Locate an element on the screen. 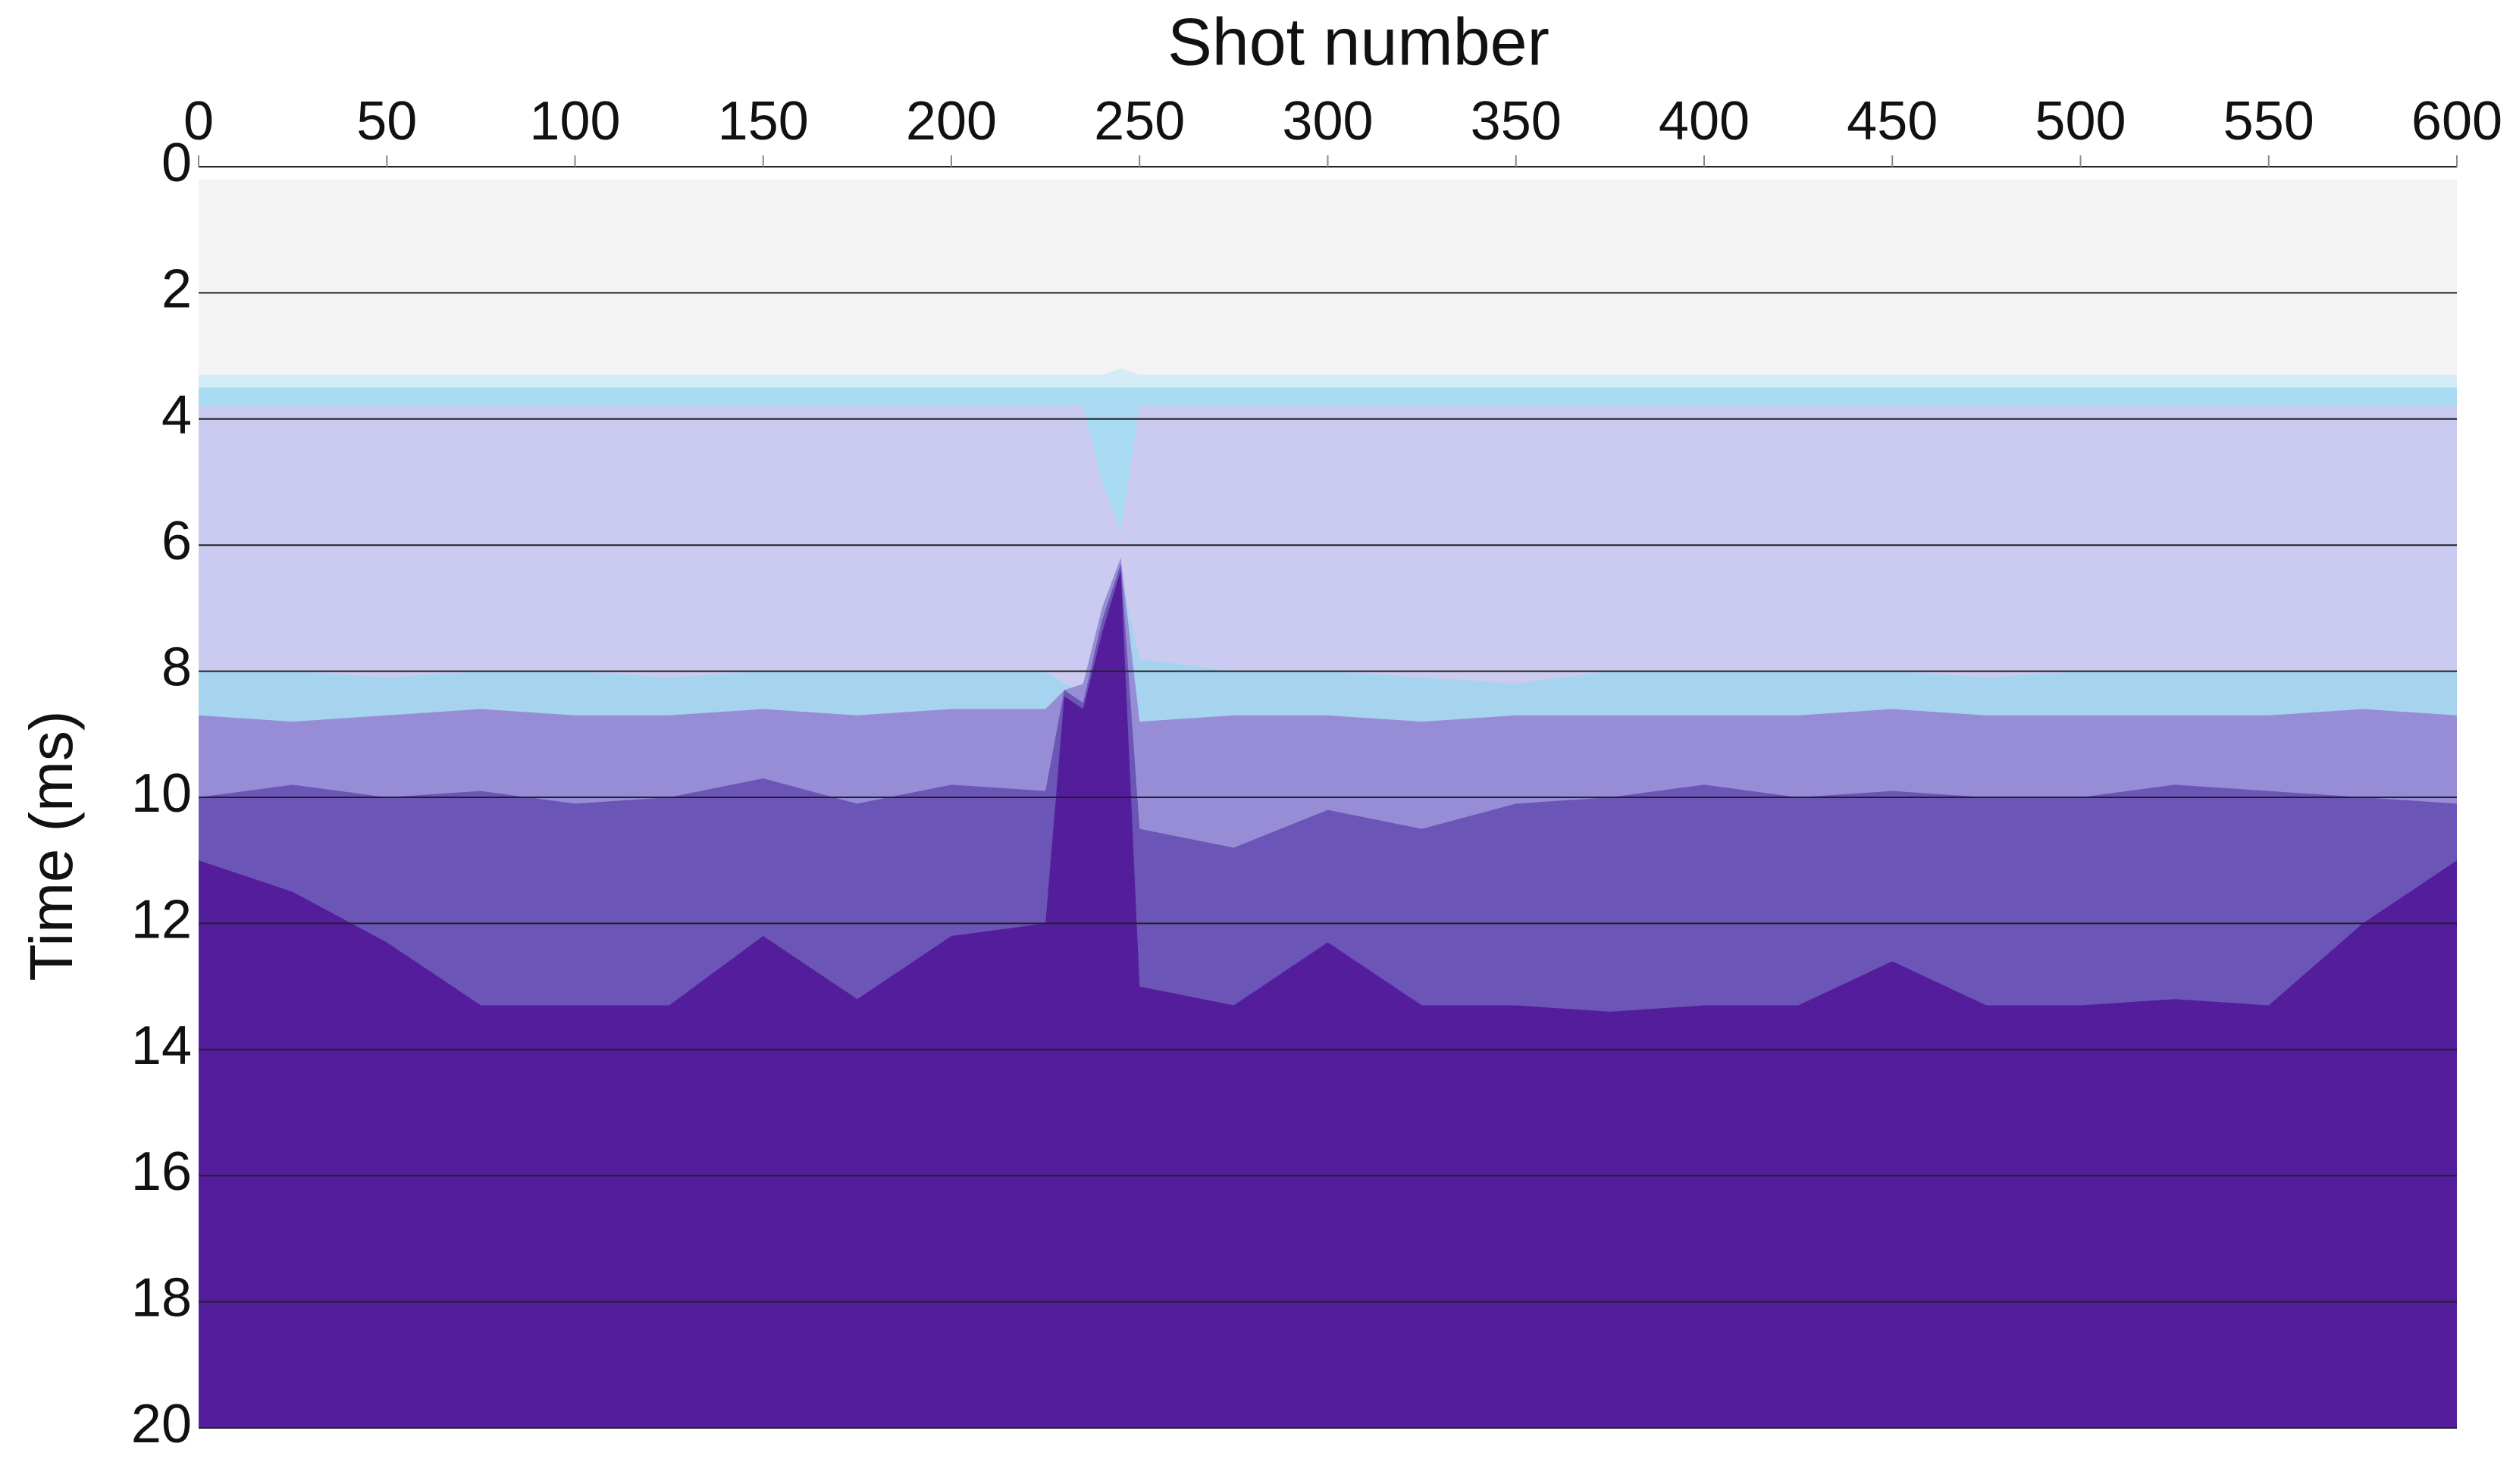 The height and width of the screenshot is (1484, 2513). y-tick-label: 8 is located at coordinates (176, 667).